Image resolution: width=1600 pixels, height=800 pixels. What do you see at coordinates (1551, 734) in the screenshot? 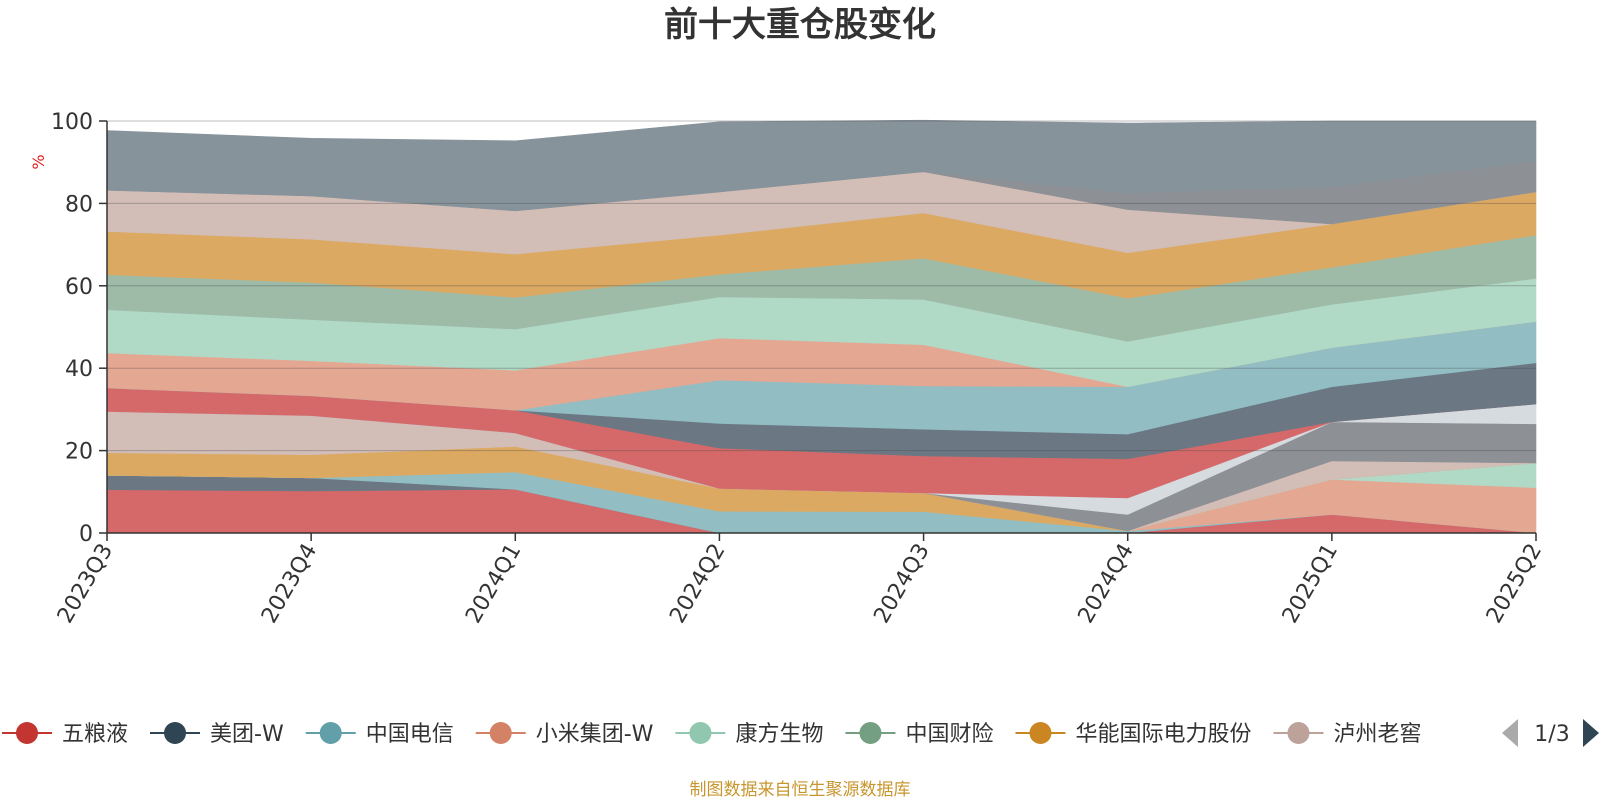
I see `legend-page-indicator: 1/3` at bounding box center [1551, 734].